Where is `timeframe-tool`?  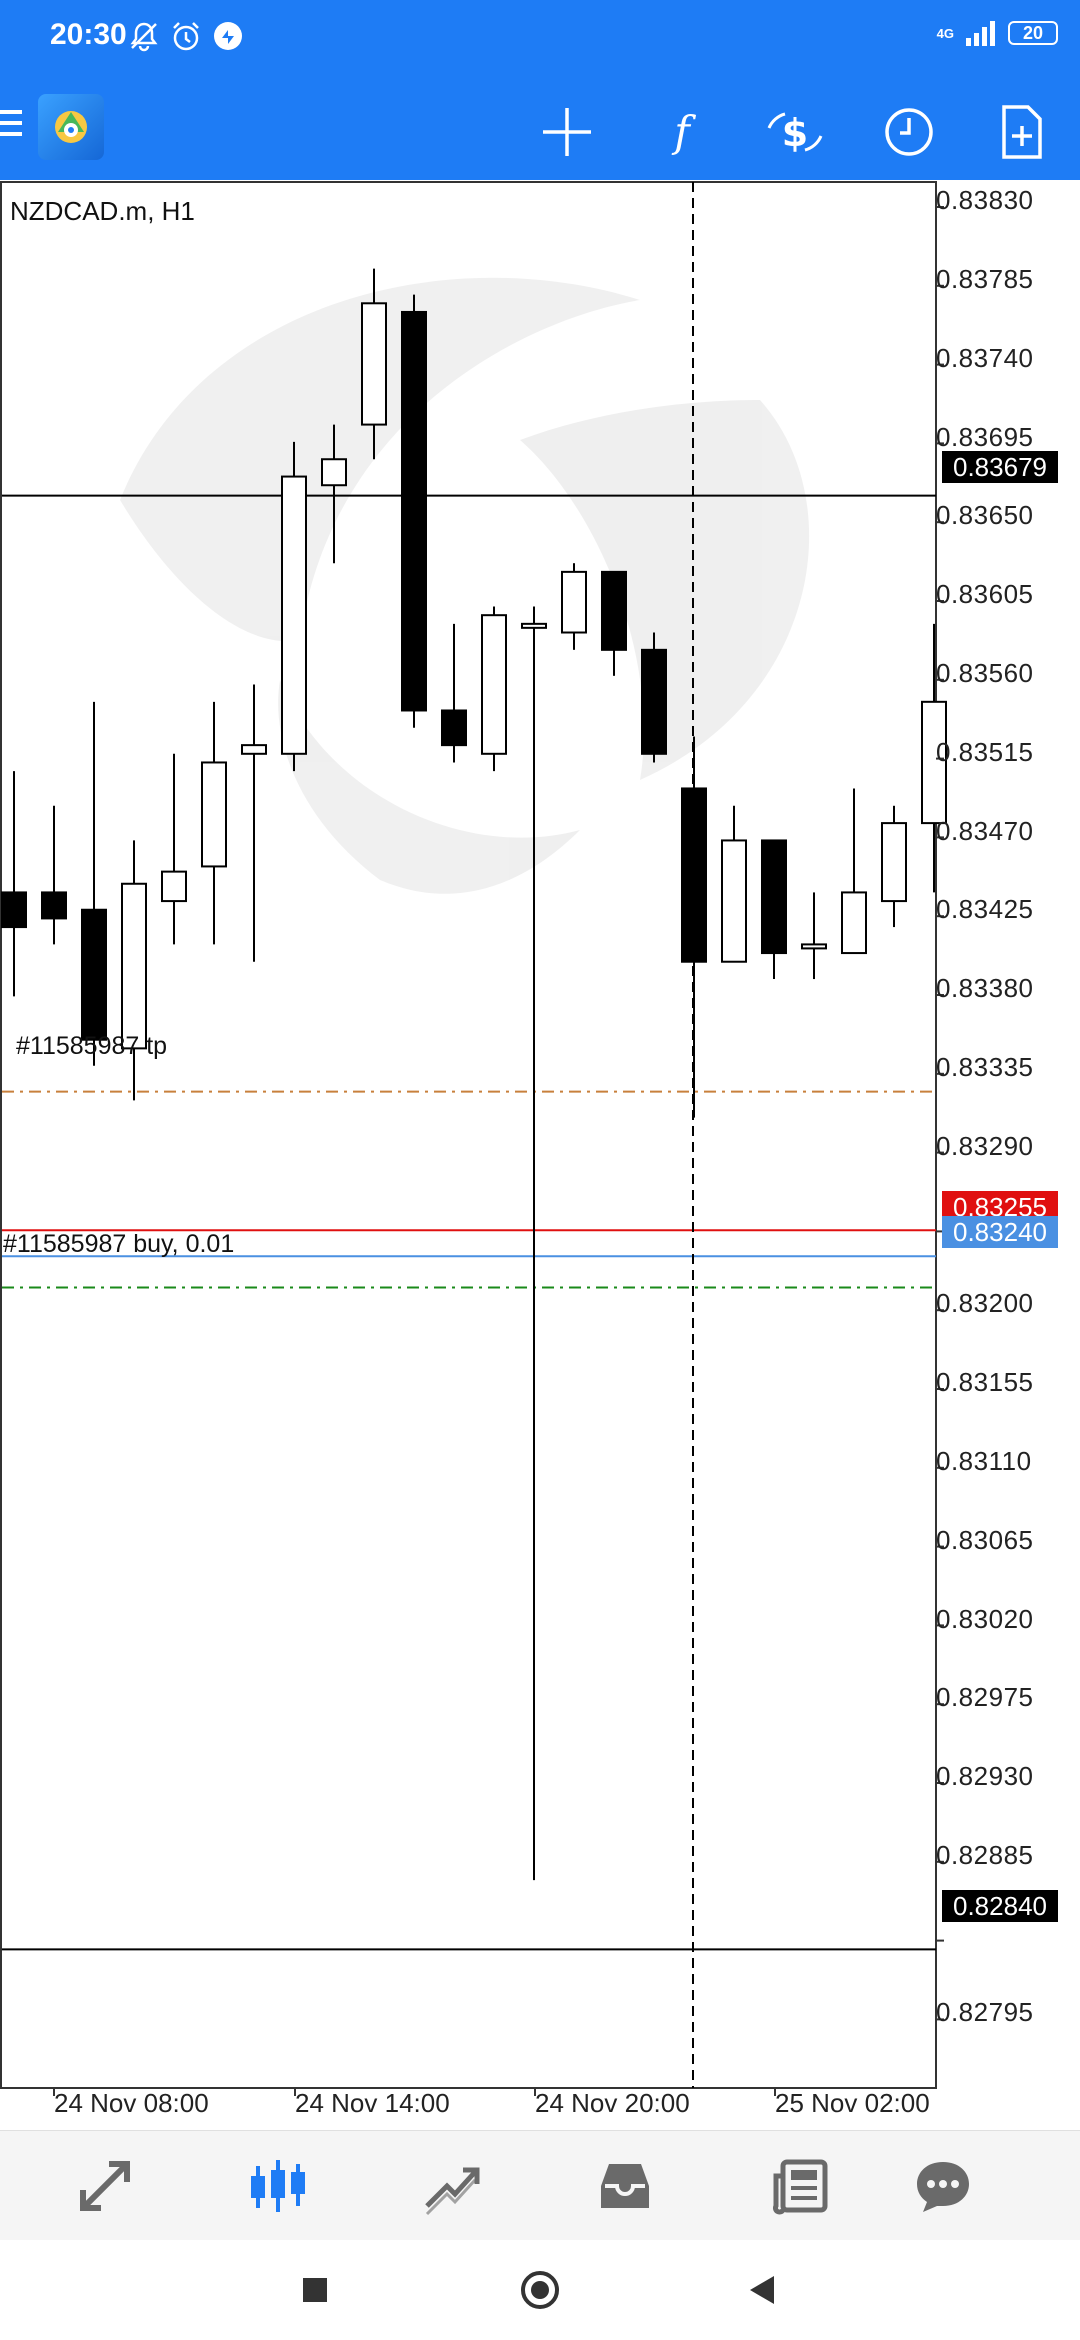
timeframe-tool is located at coordinates (909, 132).